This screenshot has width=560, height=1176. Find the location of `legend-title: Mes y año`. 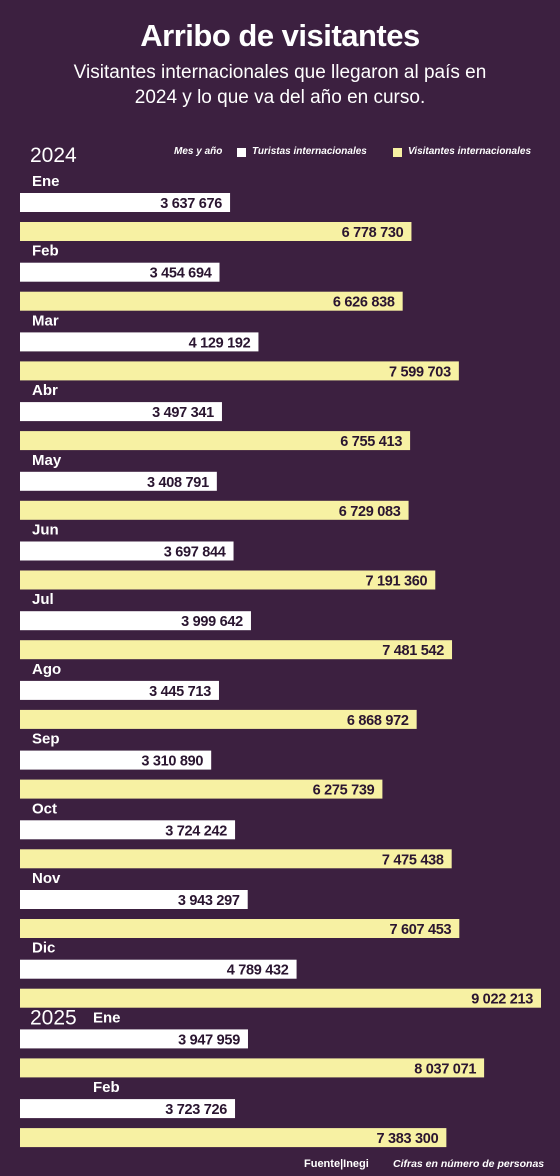

legend-title: Mes y año is located at coordinates (198, 151).